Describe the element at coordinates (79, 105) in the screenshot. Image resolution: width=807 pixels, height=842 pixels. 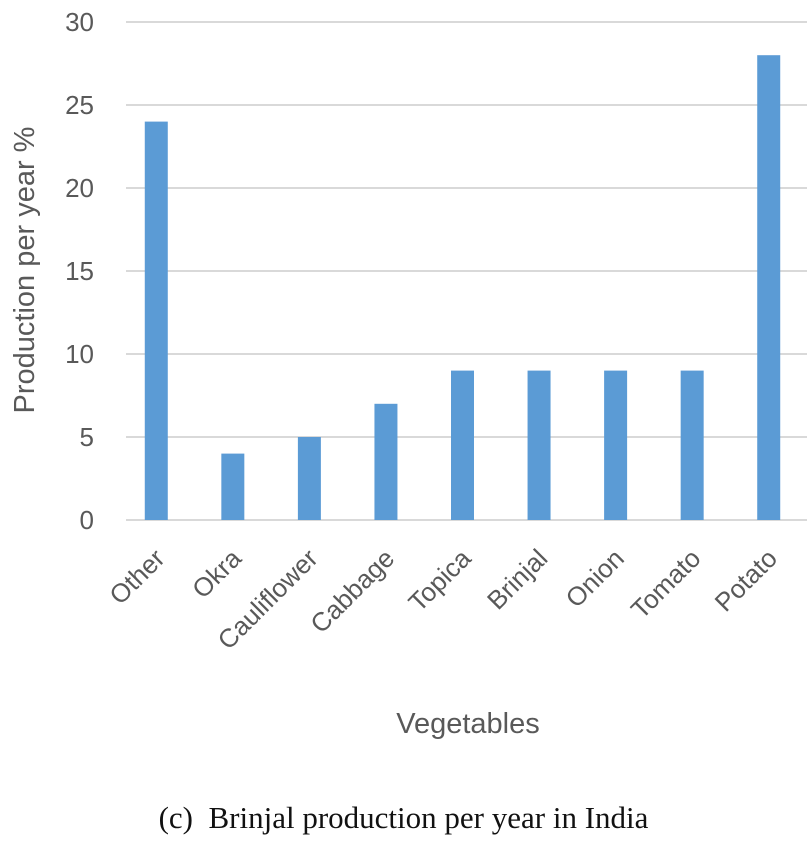
I see `y-tick-label: 25` at that location.